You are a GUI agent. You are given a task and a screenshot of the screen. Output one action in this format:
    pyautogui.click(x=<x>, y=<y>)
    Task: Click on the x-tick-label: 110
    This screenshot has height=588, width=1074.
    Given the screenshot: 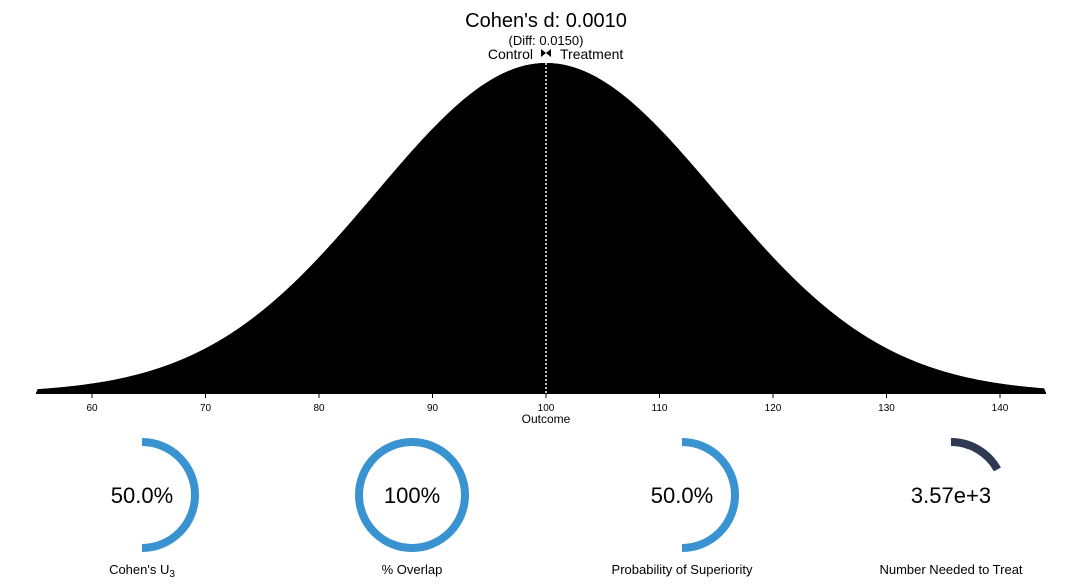 What is the action you would take?
    pyautogui.click(x=660, y=408)
    